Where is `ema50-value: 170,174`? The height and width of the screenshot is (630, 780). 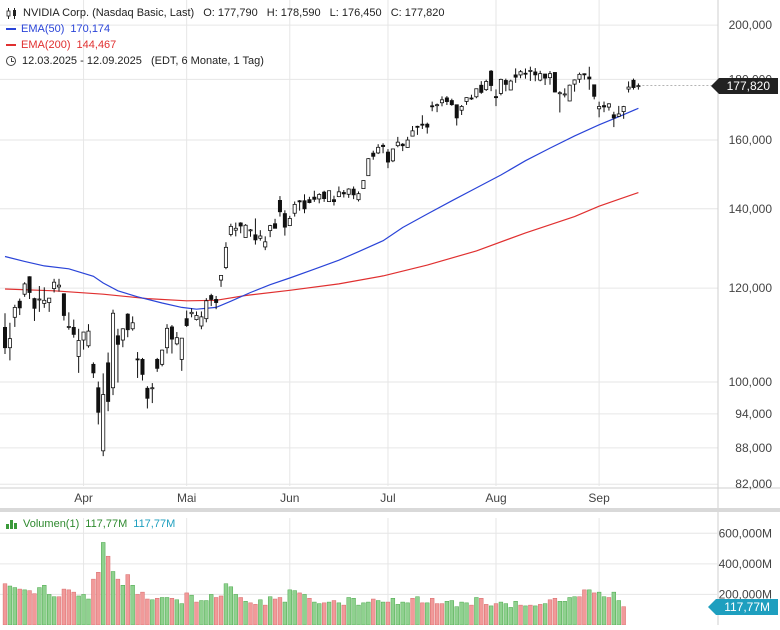
ema50-value: 170,174 is located at coordinates (90, 29).